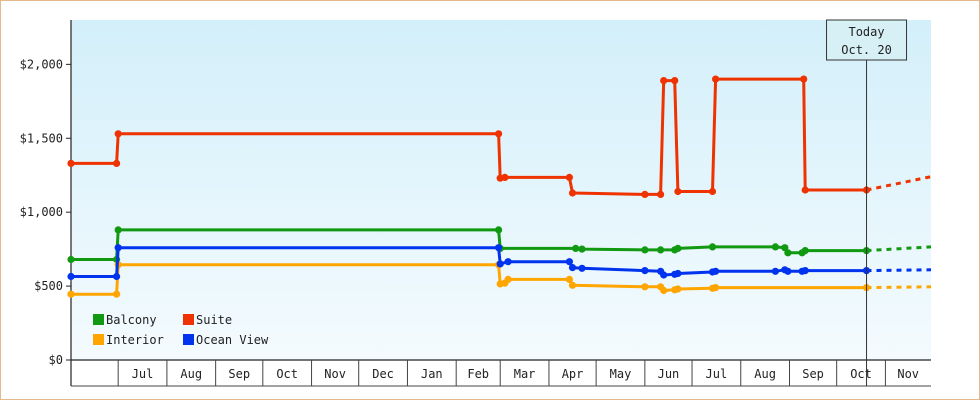 Image resolution: width=980 pixels, height=400 pixels. What do you see at coordinates (867, 40) in the screenshot?
I see `today-box` at bounding box center [867, 40].